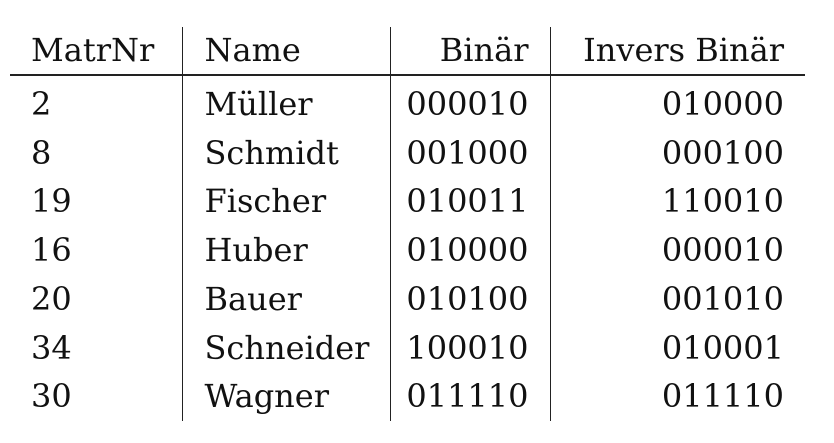 This screenshot has height=443, width=834. What do you see at coordinates (286, 202) in the screenshot?
I see `cell-name: Fischer` at bounding box center [286, 202].